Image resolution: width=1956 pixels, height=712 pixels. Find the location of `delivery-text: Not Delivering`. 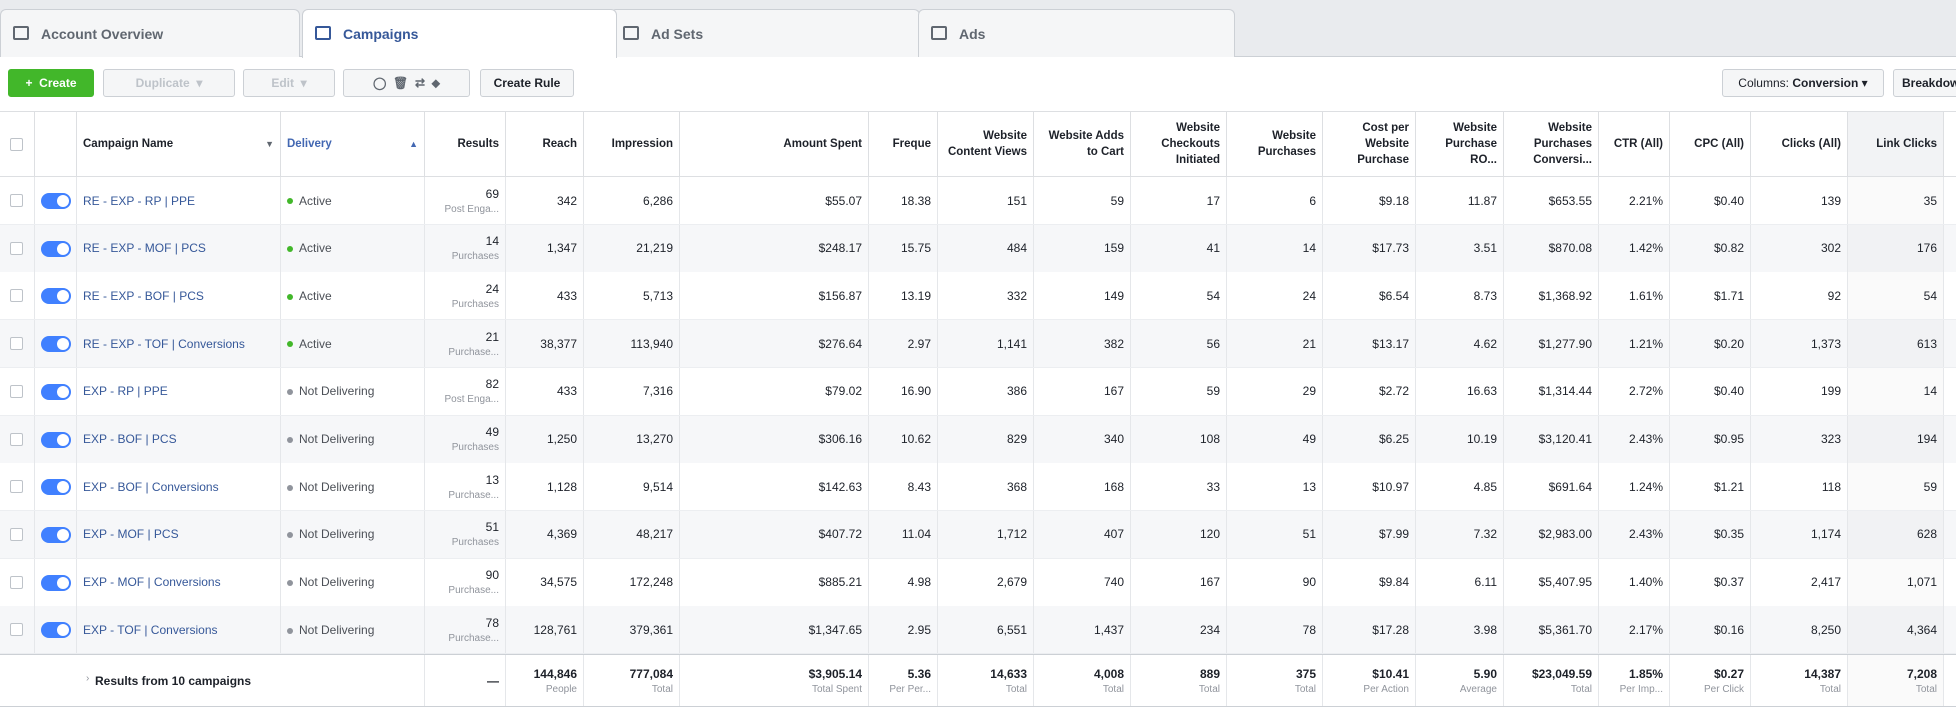

delivery-text: Not Delivering is located at coordinates (337, 486).